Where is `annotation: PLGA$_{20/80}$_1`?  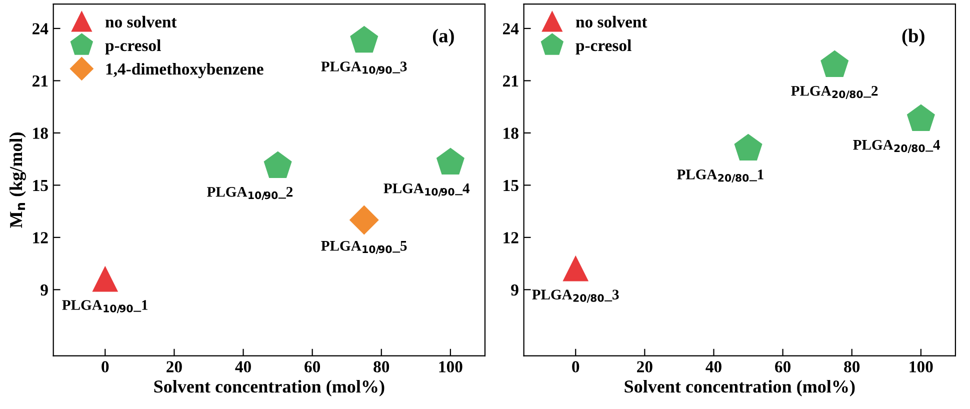
annotation: PLGA$_{20/80}$_1 is located at coordinates (720, 176).